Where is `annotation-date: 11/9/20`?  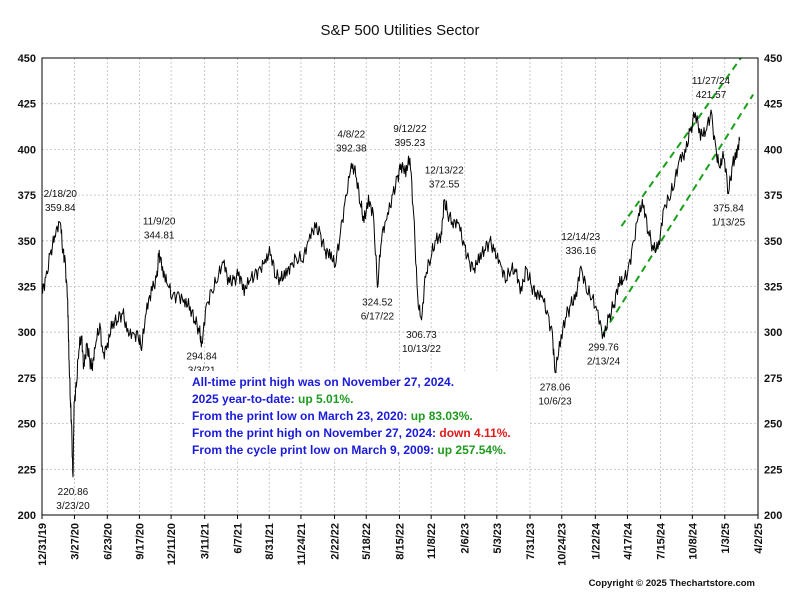
annotation-date: 11/9/20 is located at coordinates (159, 221).